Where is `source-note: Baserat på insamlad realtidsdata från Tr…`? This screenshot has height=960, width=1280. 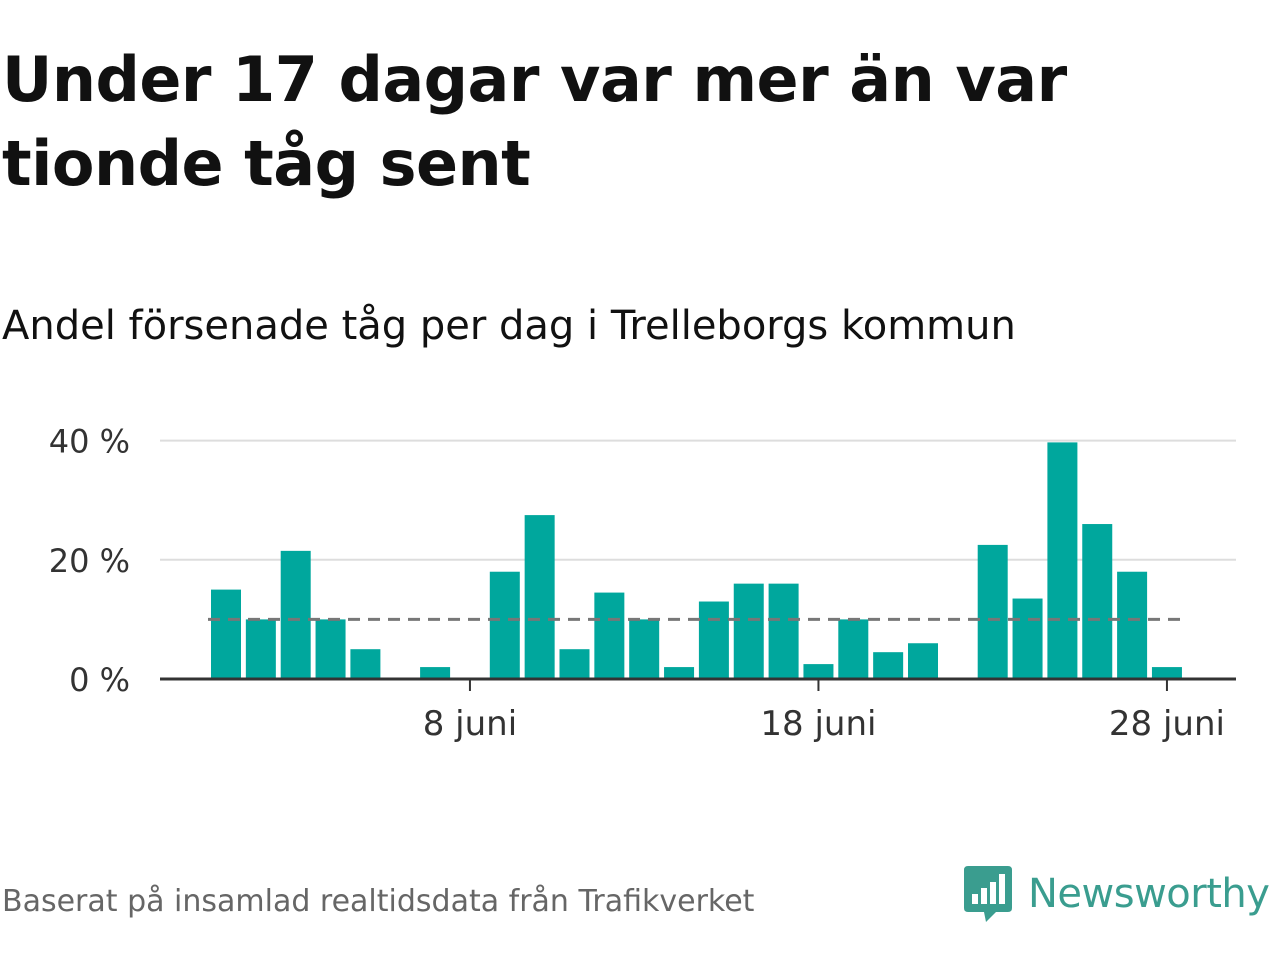 source-note: Baserat på insamlad realtidsdata från Tr… is located at coordinates (378, 901).